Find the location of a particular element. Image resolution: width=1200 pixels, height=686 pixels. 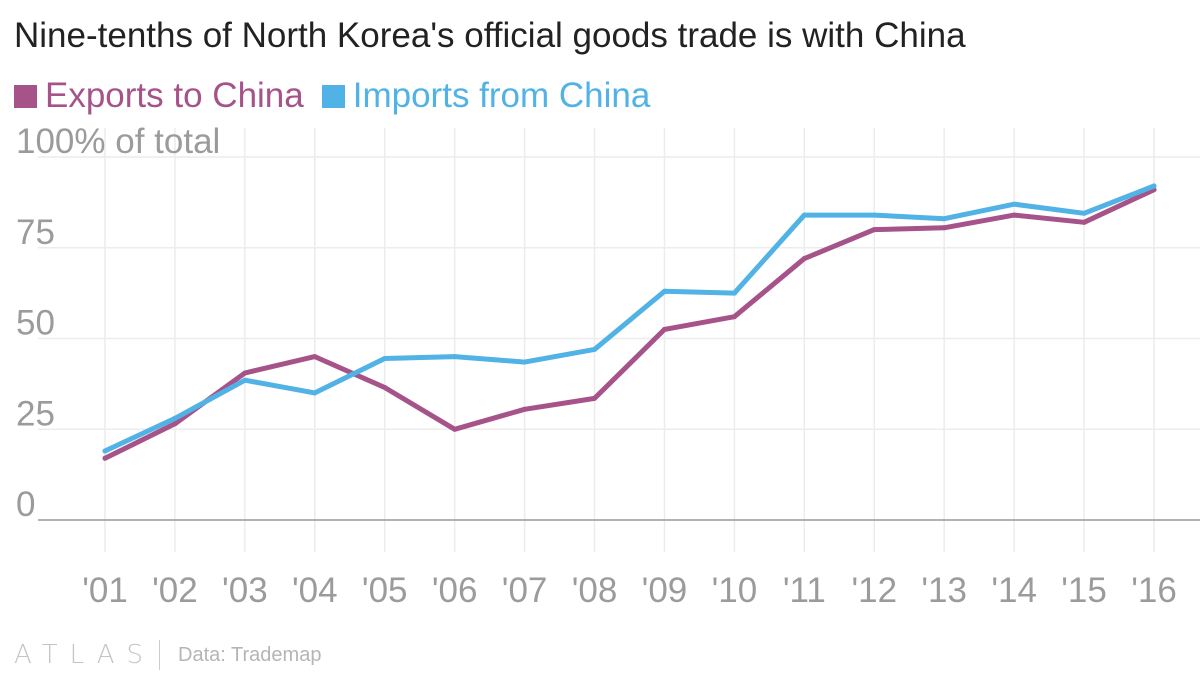

x-tick-label: '07 is located at coordinates (525, 590).